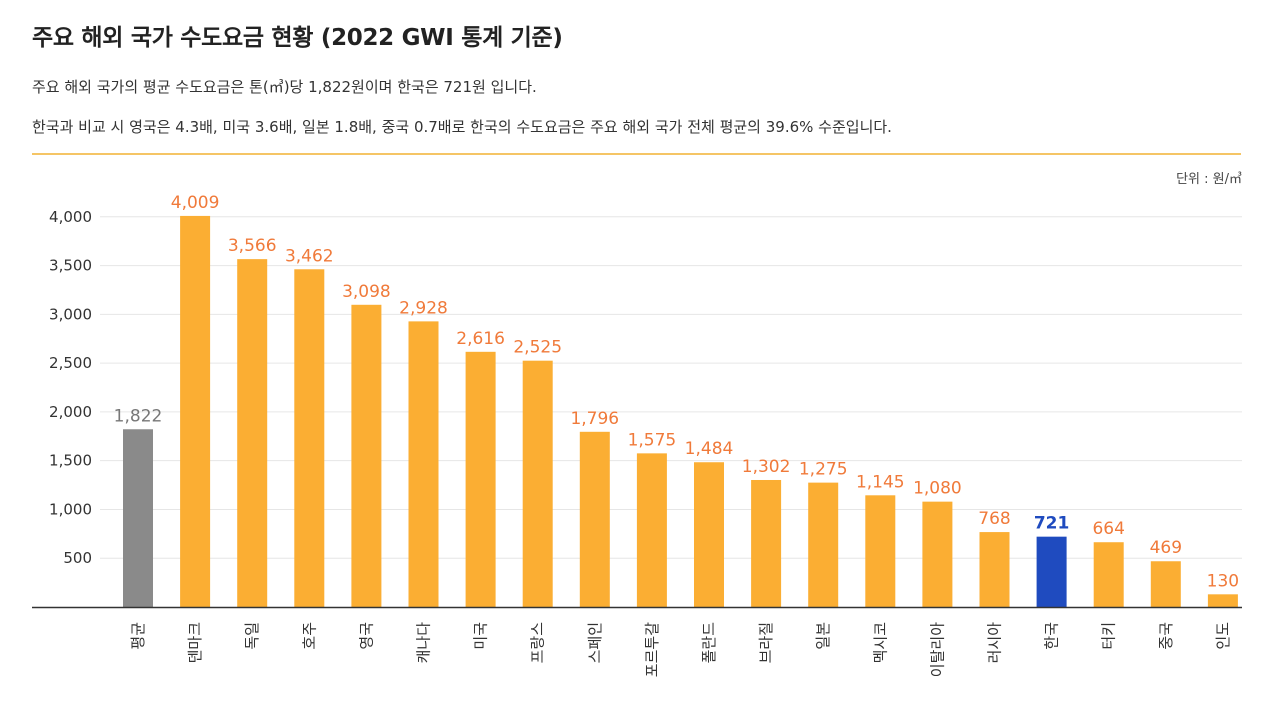 The height and width of the screenshot is (701, 1280). I want to click on y-tick-label: 4,000, so click(70, 217).